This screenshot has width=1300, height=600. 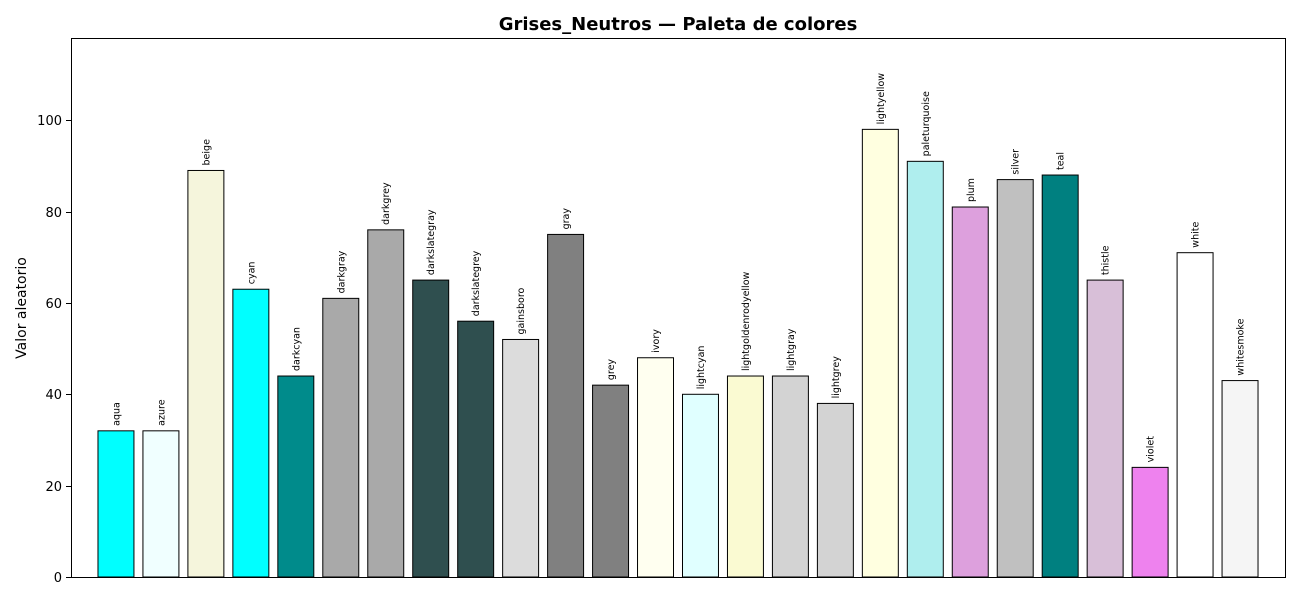 I want to click on y-tick-label: 100, so click(x=49, y=121).